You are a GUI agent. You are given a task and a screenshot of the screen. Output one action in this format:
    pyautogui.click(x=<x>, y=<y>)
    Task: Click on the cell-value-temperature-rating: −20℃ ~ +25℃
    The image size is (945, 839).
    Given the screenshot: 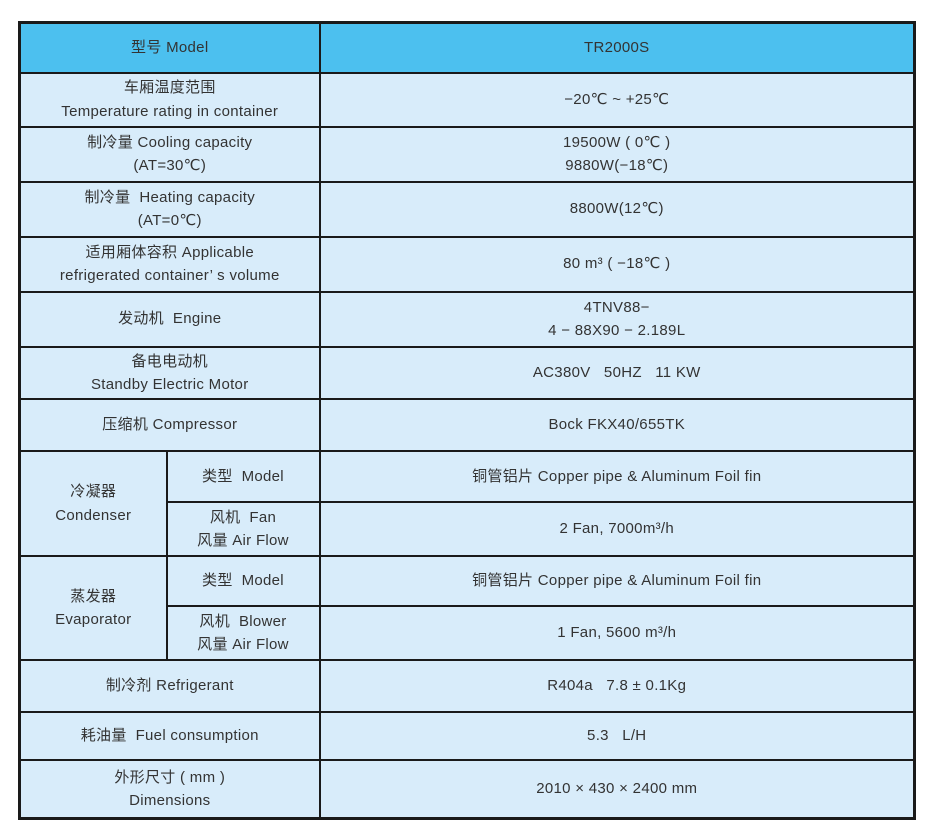 What is the action you would take?
    pyautogui.click(x=617, y=99)
    